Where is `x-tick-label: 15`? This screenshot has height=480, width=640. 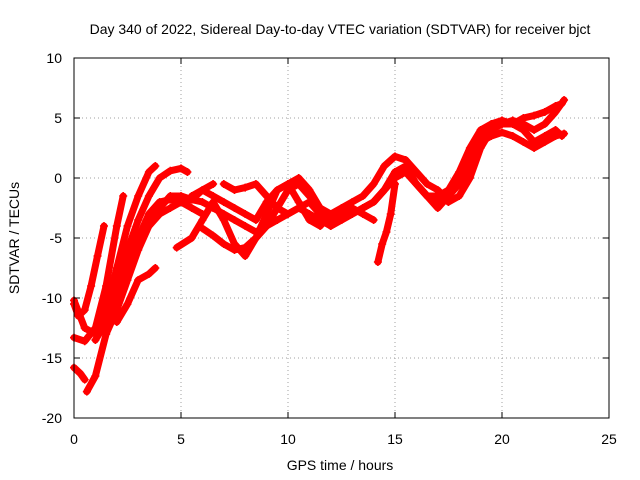
x-tick-label: 15 is located at coordinates (395, 439).